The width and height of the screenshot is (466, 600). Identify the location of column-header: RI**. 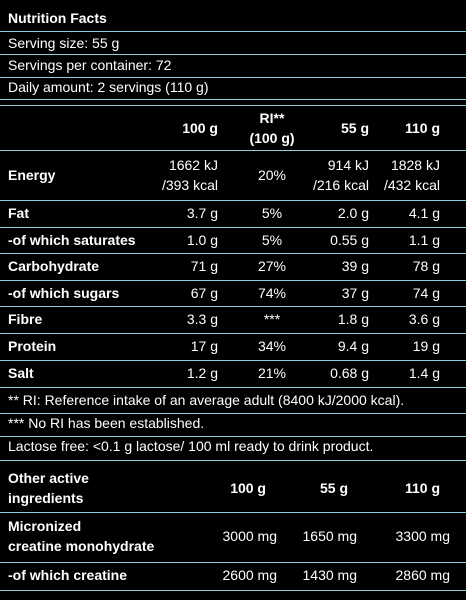
(272, 117).